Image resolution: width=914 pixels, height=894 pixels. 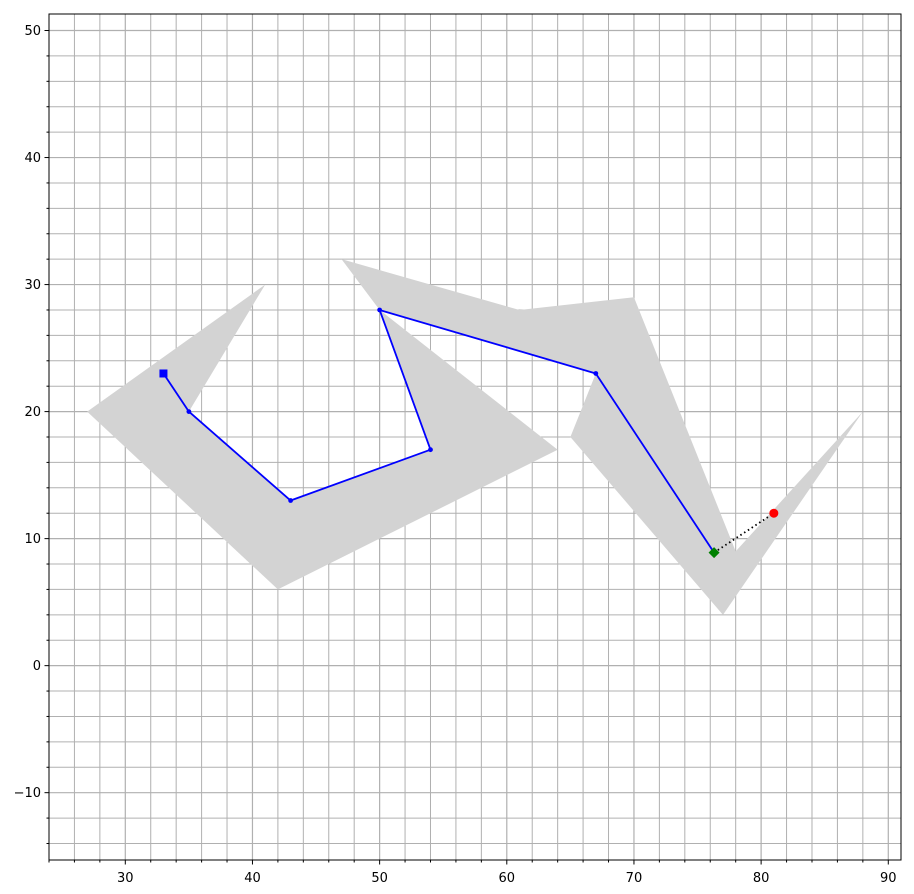 What do you see at coordinates (761, 878) in the screenshot?
I see `x-tick-label: 80` at bounding box center [761, 878].